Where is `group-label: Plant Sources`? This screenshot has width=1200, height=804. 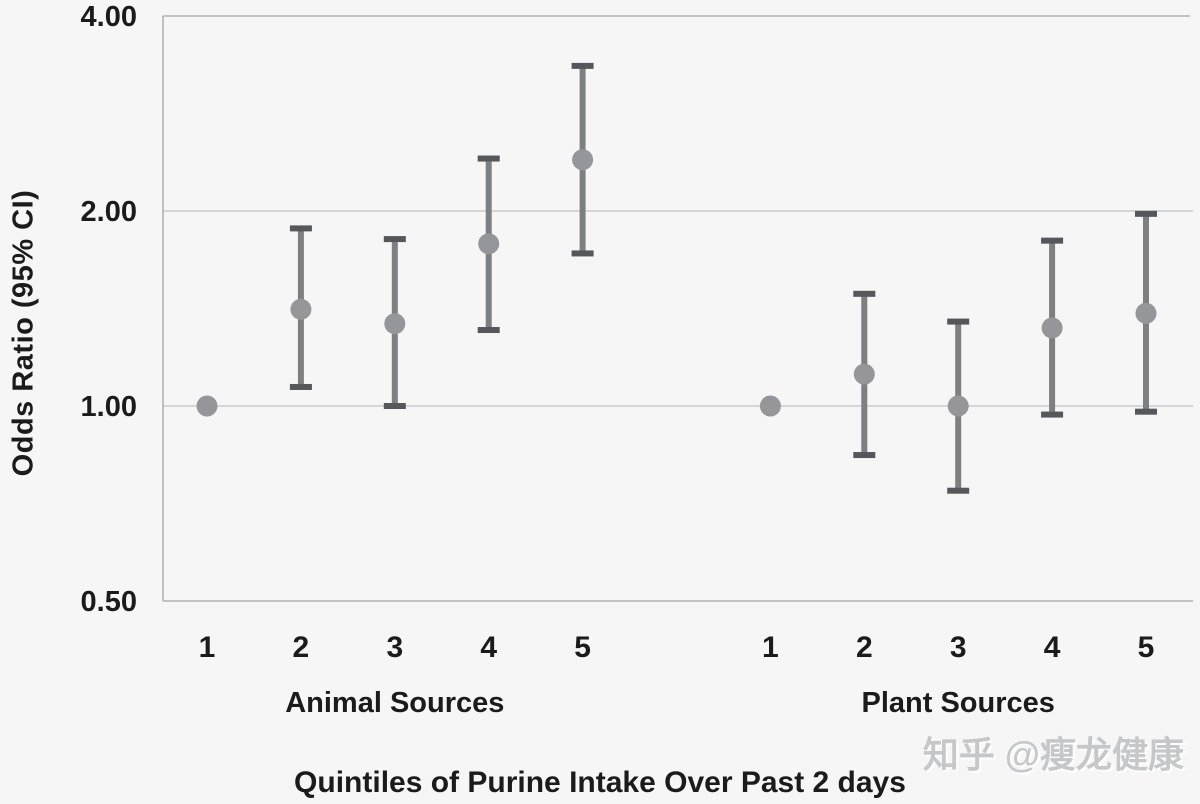
group-label: Plant Sources is located at coordinates (957, 703).